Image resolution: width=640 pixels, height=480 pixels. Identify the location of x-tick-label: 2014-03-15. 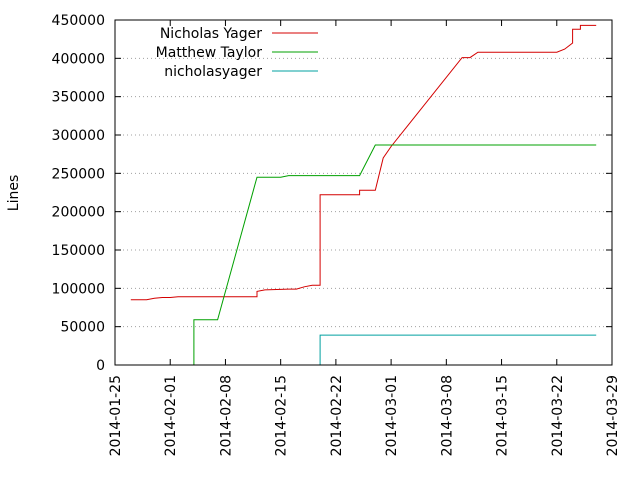
(503, 415).